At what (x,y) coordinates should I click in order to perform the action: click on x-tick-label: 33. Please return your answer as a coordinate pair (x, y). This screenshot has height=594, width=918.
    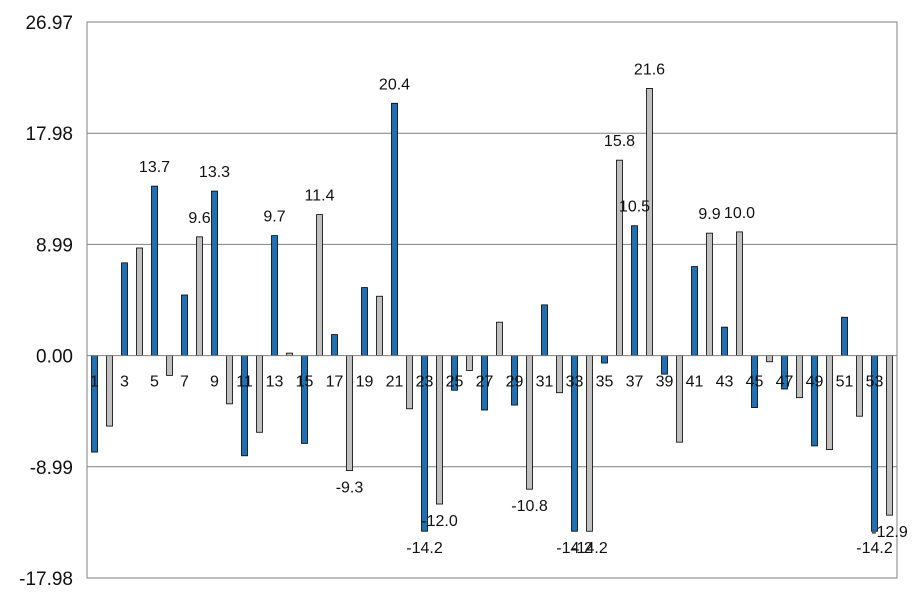
    Looking at the image, I should click on (575, 382).